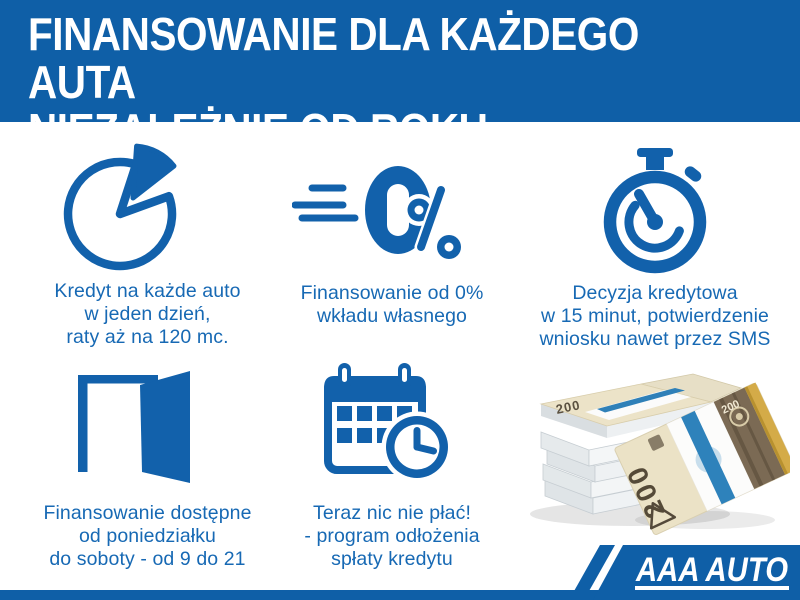 This screenshot has width=800, height=600. I want to click on logo-text: AAA AUTO, so click(711, 570).